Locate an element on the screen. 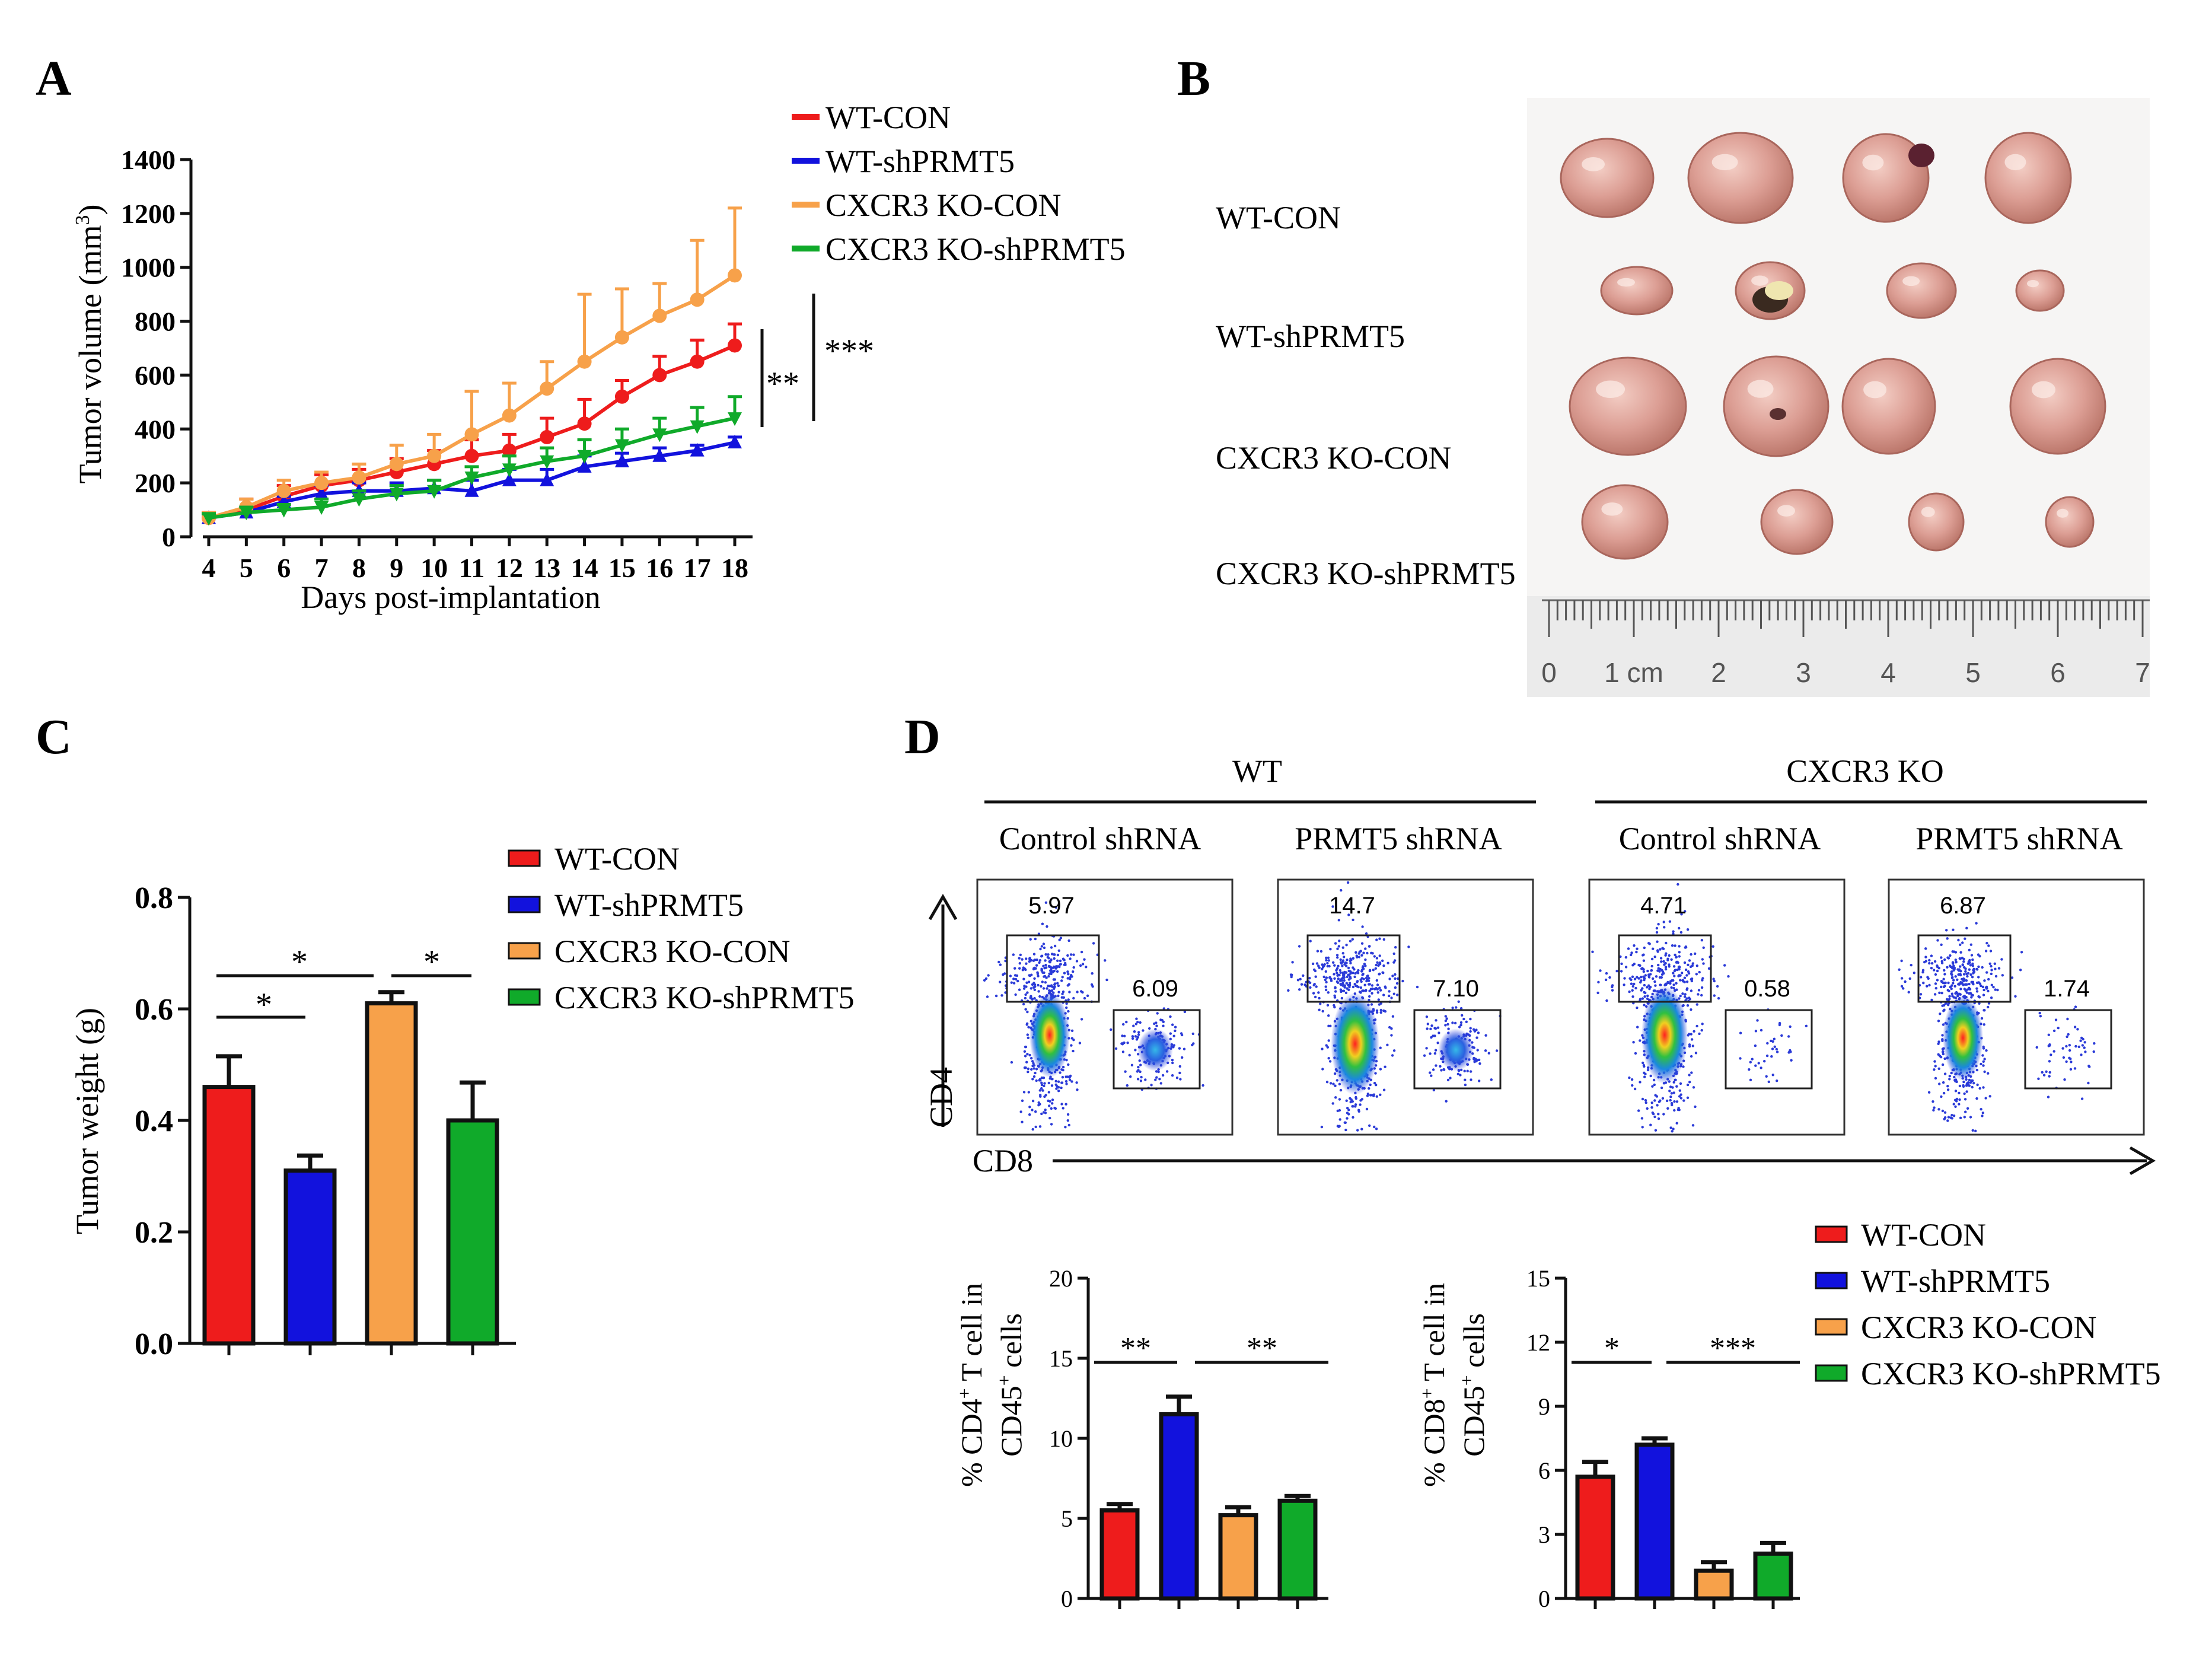 The width and height of the screenshot is (2212, 1656). legend-label: WT-CON is located at coordinates (617, 859).